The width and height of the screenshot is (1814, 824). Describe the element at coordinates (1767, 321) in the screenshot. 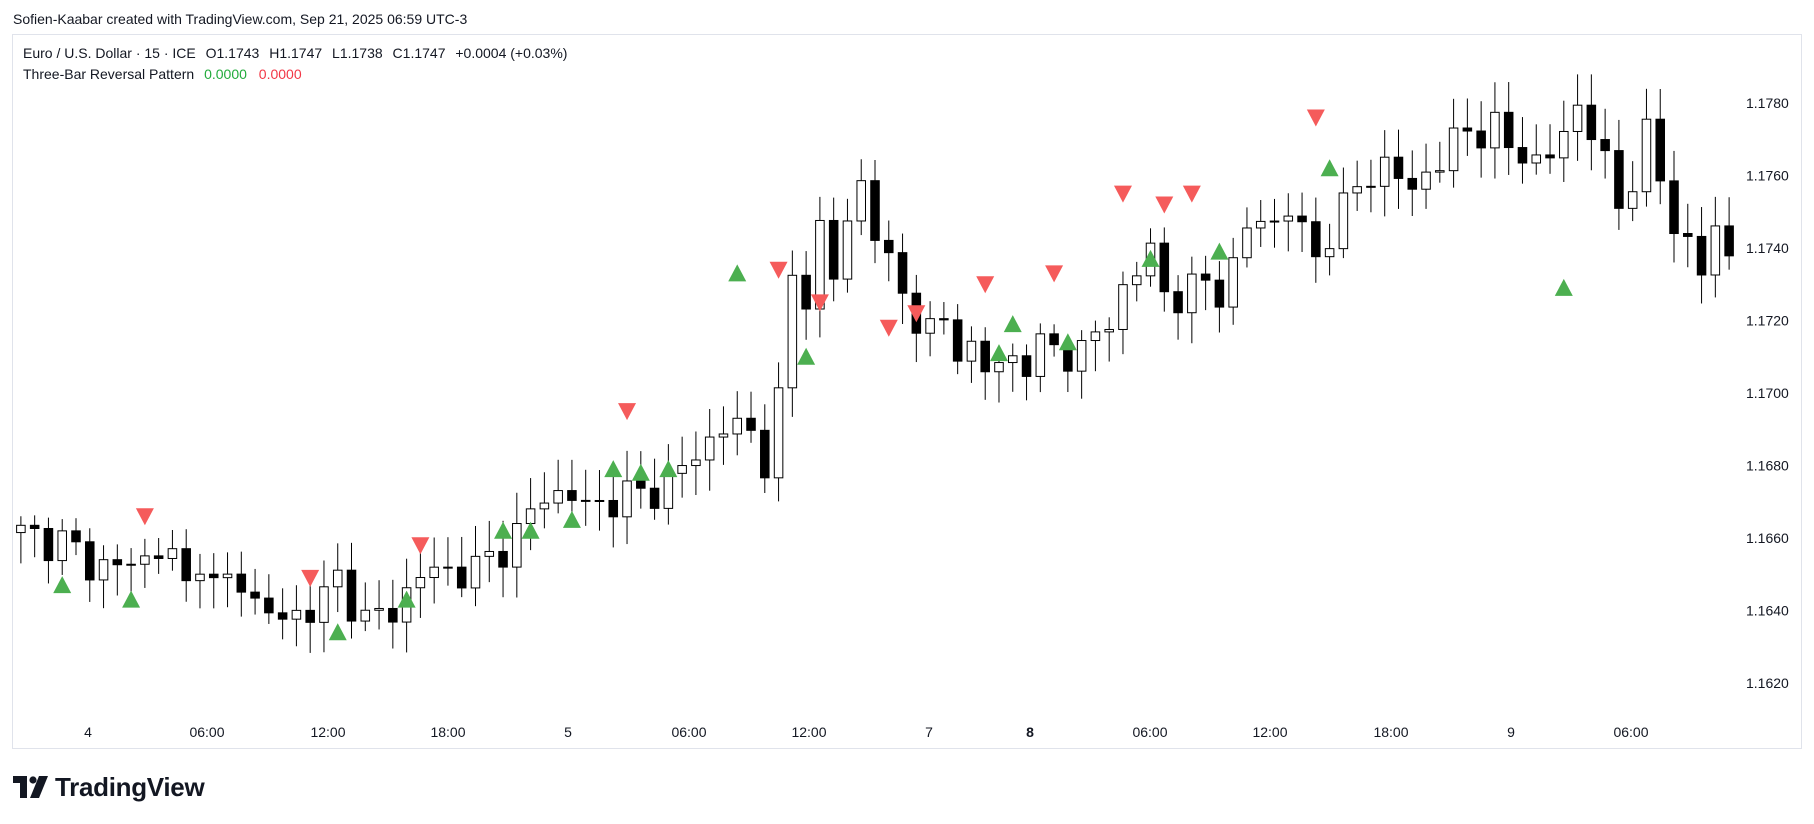

I see `price-tick-label: 1.1720` at that location.